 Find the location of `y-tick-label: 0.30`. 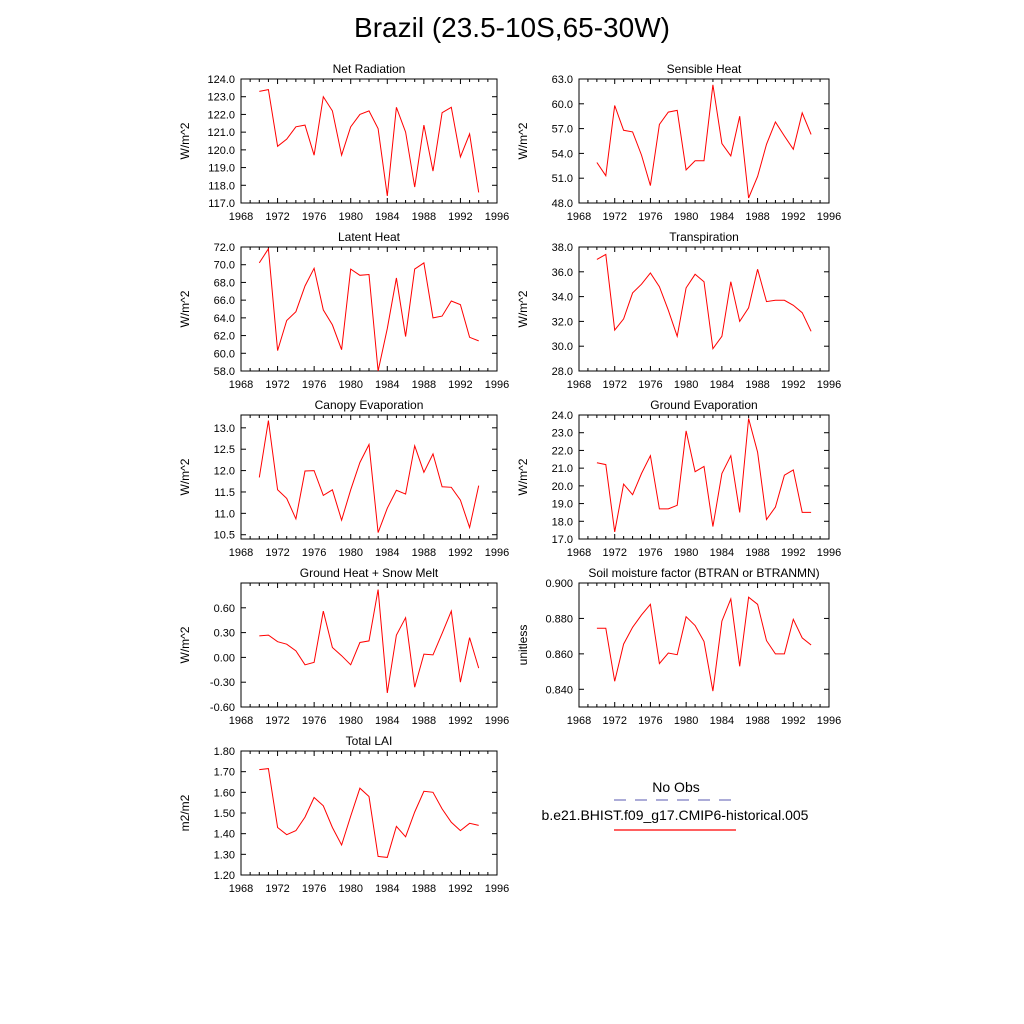

y-tick-label: 0.30 is located at coordinates (224, 634).